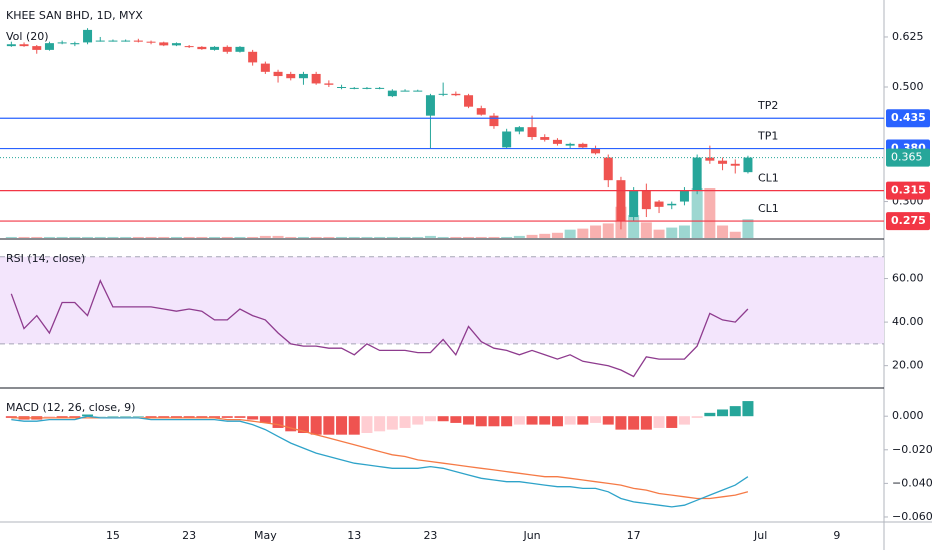 Image resolution: width=932 pixels, height=550 pixels. I want to click on level-label: 0.315, so click(908, 190).